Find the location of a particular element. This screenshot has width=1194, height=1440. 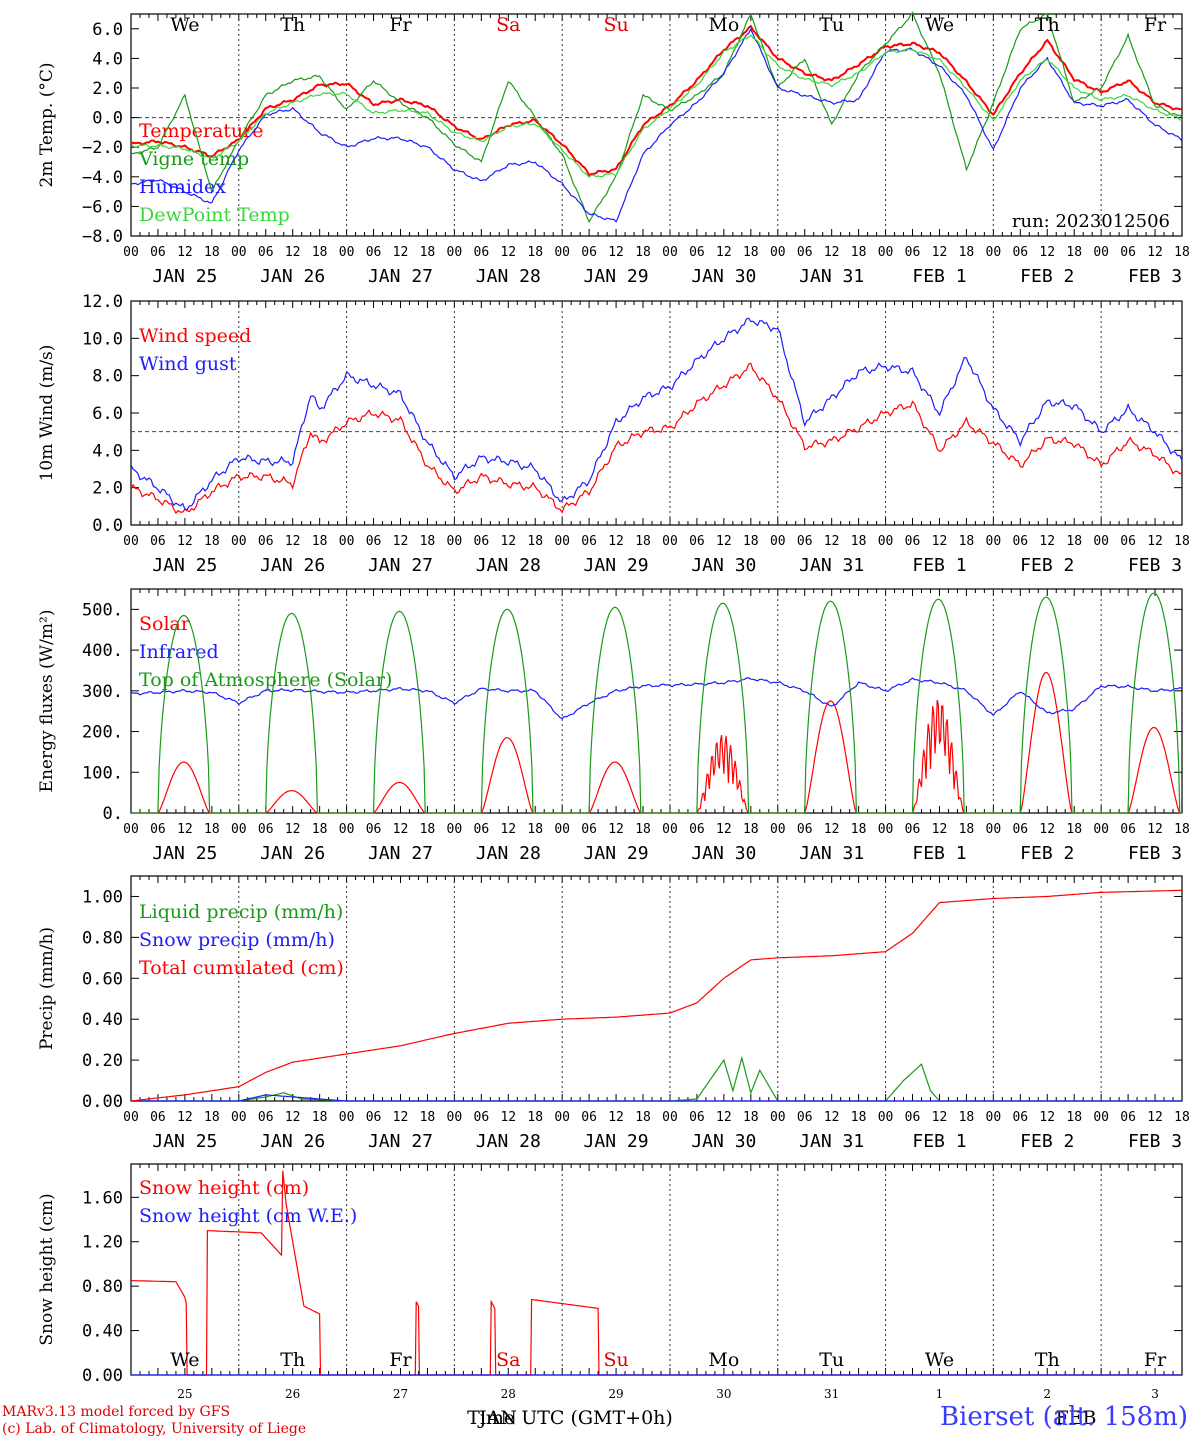

station-name: Bierset (alt. 158m) is located at coordinates (1063, 1417).